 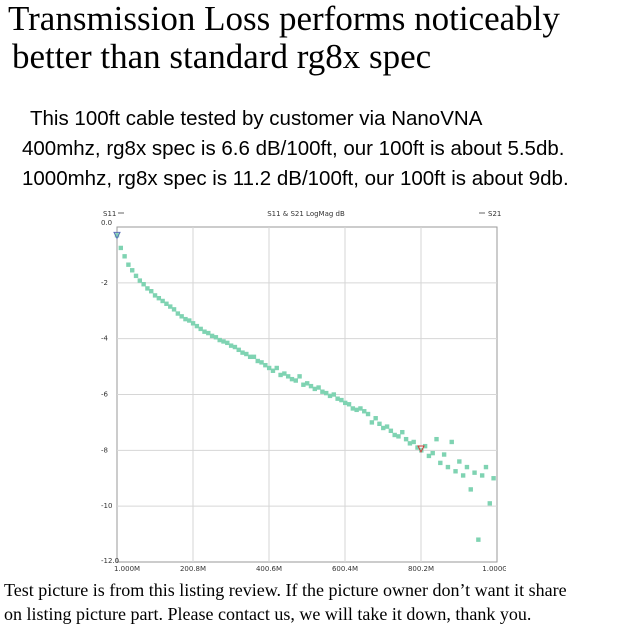 What do you see at coordinates (109, 214) in the screenshot?
I see `legend-s11: S11` at bounding box center [109, 214].